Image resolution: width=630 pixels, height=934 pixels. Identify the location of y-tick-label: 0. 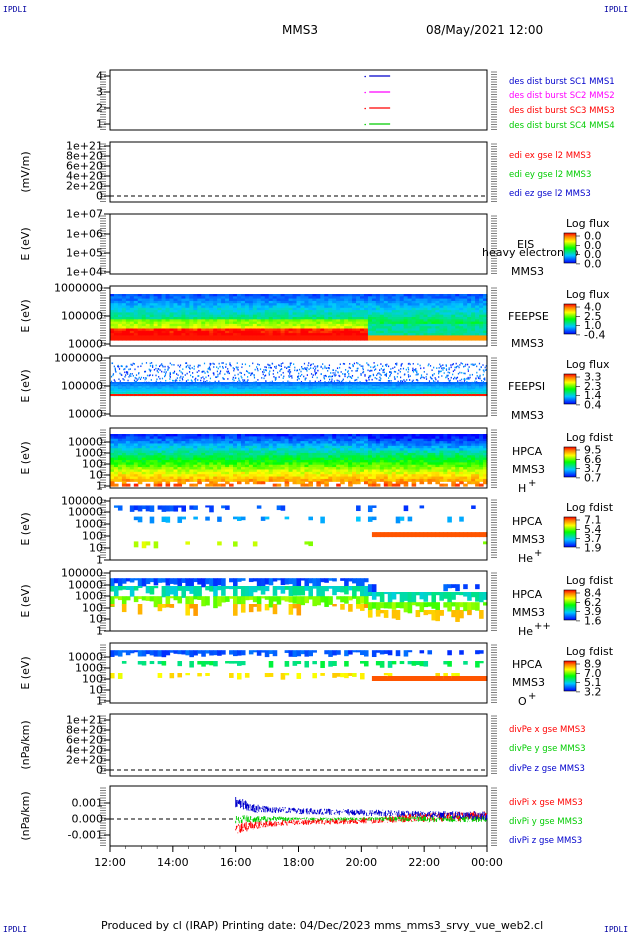
(99, 196).